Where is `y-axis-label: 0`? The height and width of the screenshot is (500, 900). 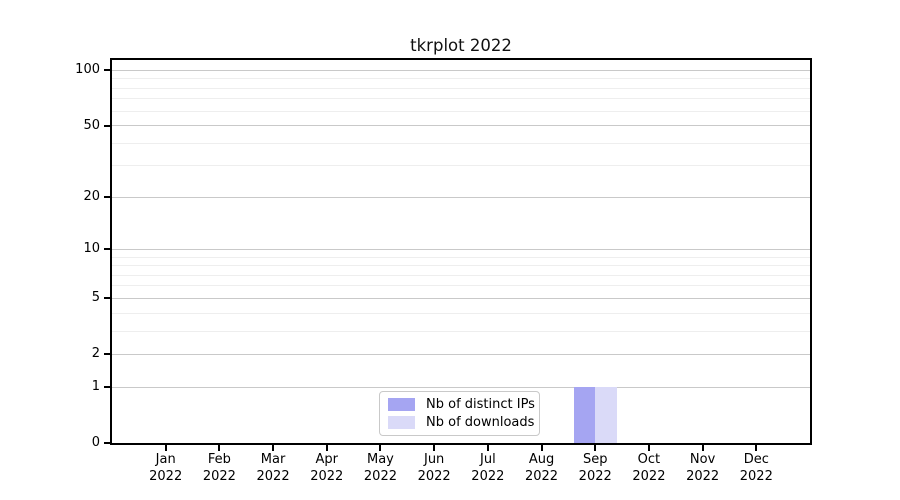
y-axis-label: 0 is located at coordinates (95, 442).